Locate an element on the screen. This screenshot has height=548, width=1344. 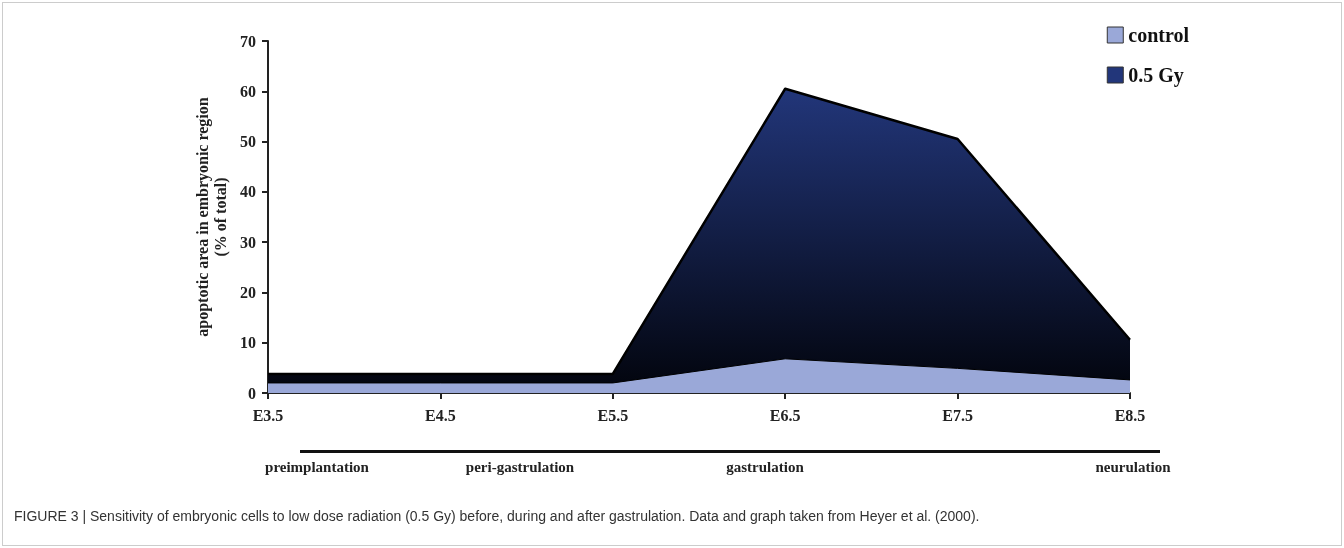
legend-label: 0.5 Gy is located at coordinates (1156, 75).